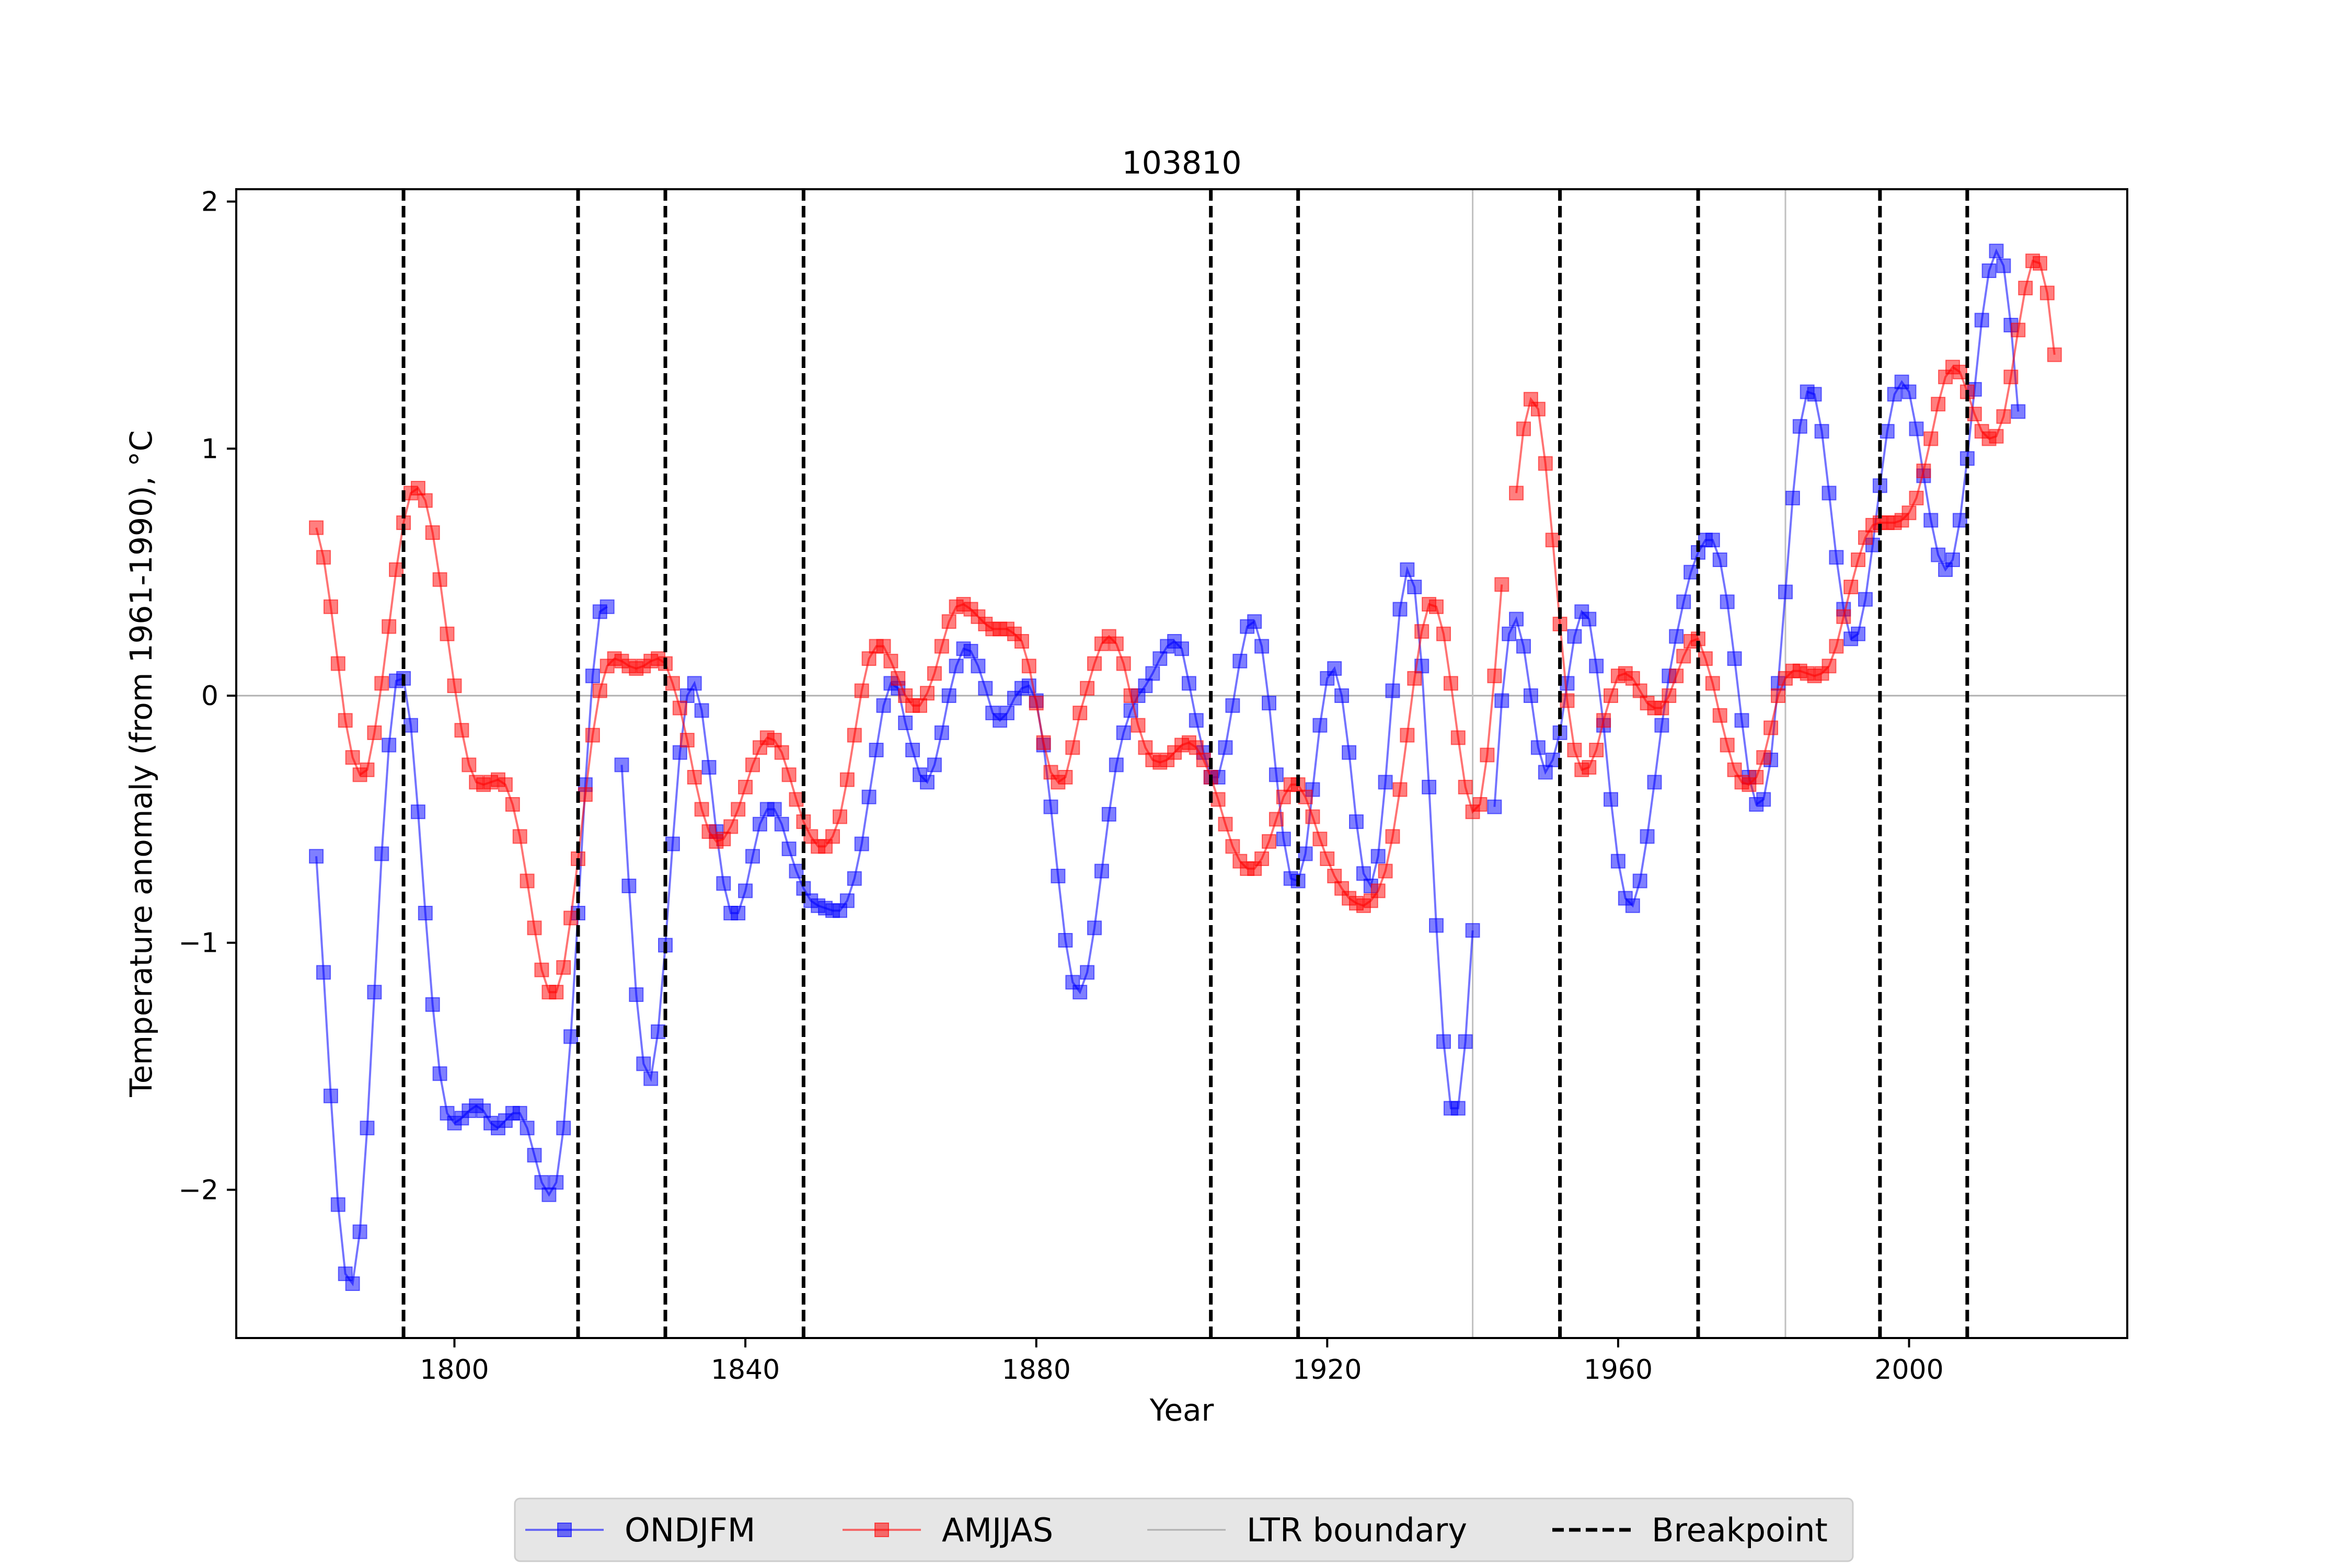 The width and height of the screenshot is (2352, 1568). What do you see at coordinates (454, 1370) in the screenshot?
I see `x-tick-label: 1800` at bounding box center [454, 1370].